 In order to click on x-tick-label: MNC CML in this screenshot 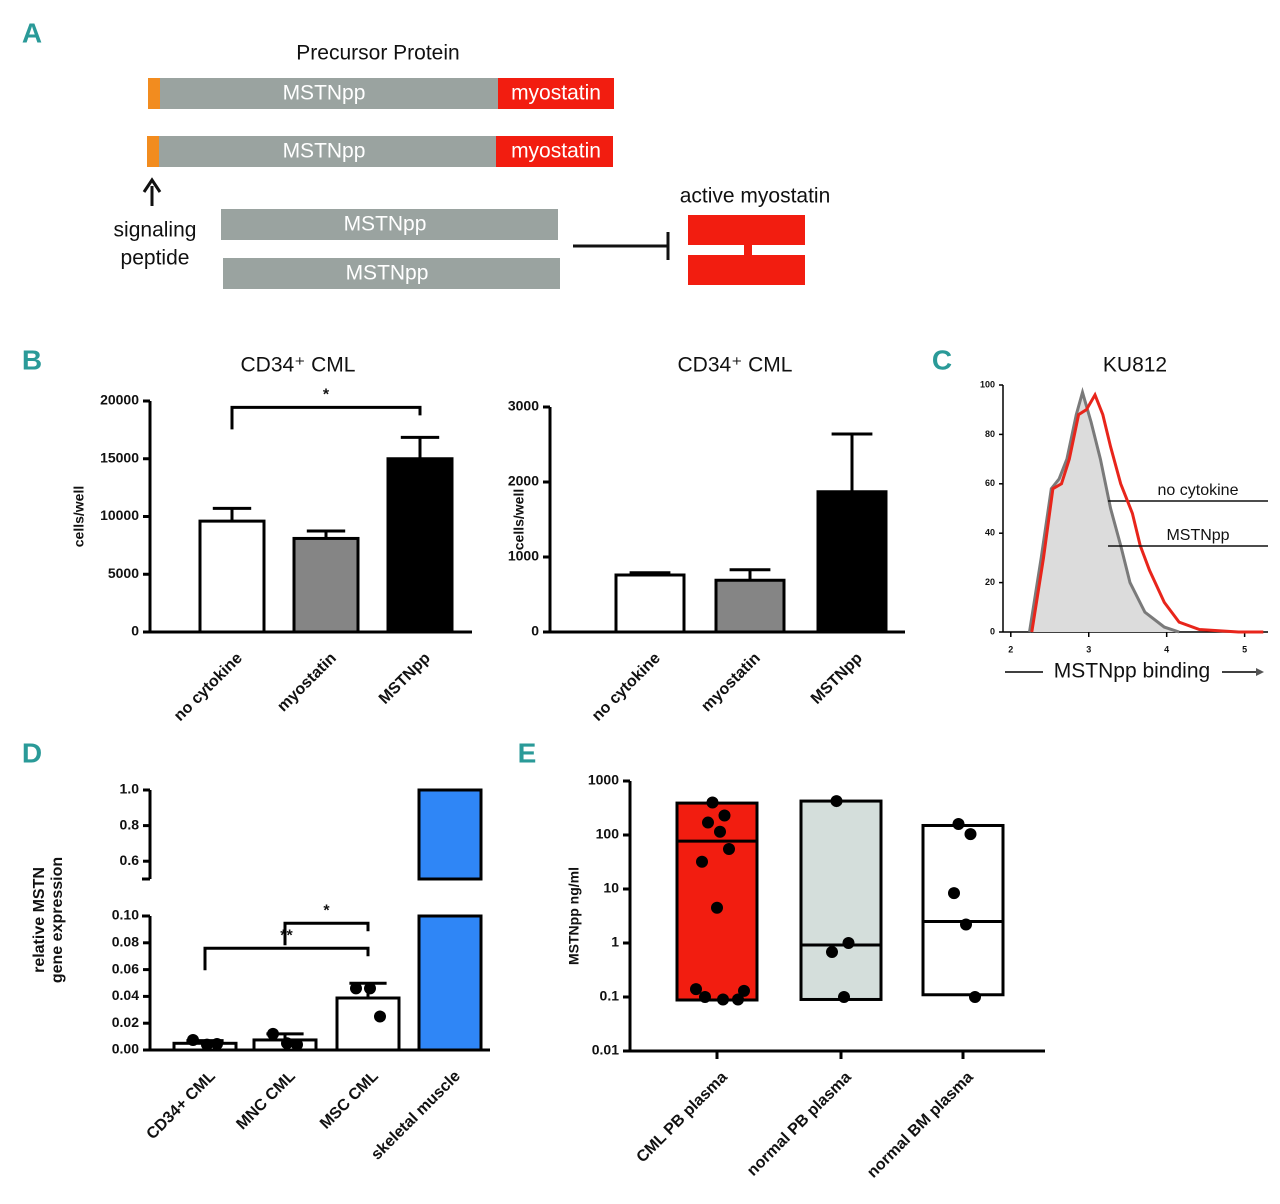, I will do `click(266, 1101)`.